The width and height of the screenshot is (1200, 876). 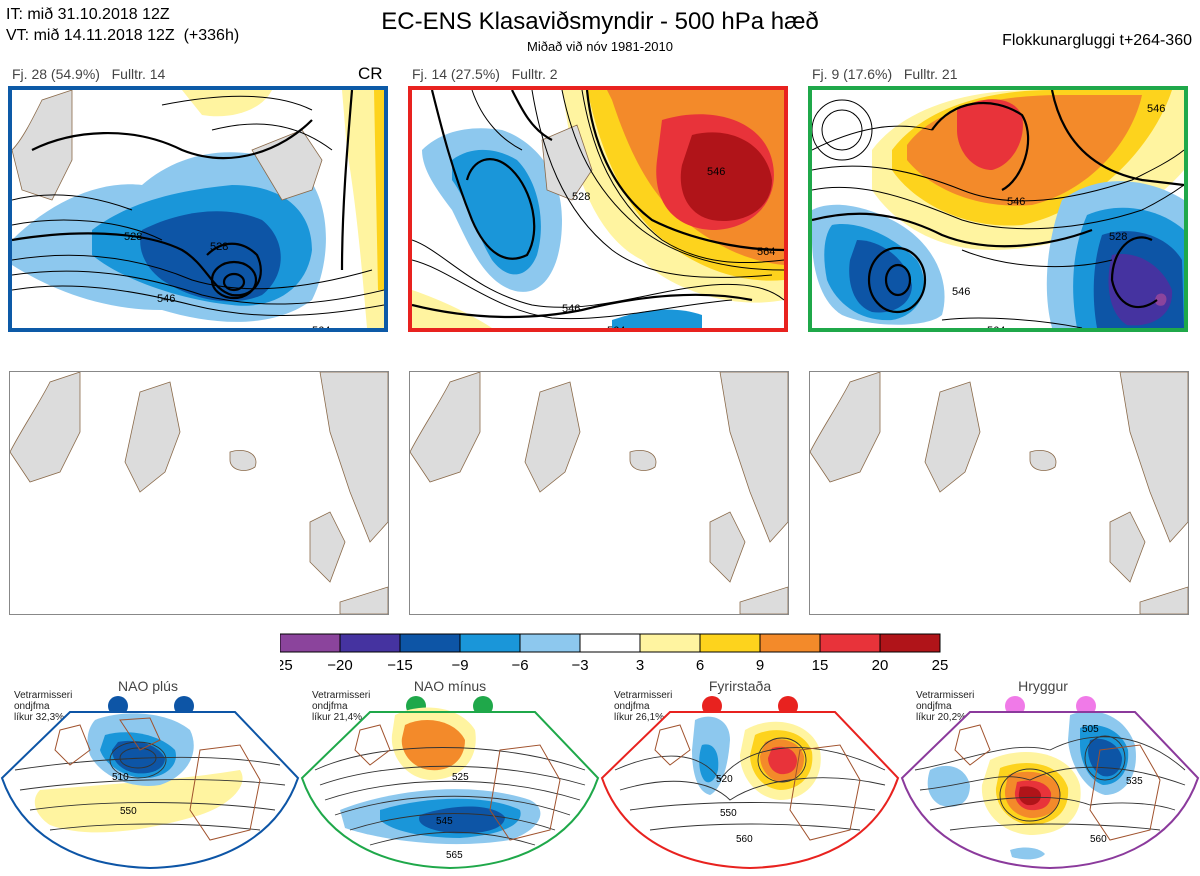 What do you see at coordinates (519, 665) in the screenshot?
I see `colorbar-tick-label: −6` at bounding box center [519, 665].